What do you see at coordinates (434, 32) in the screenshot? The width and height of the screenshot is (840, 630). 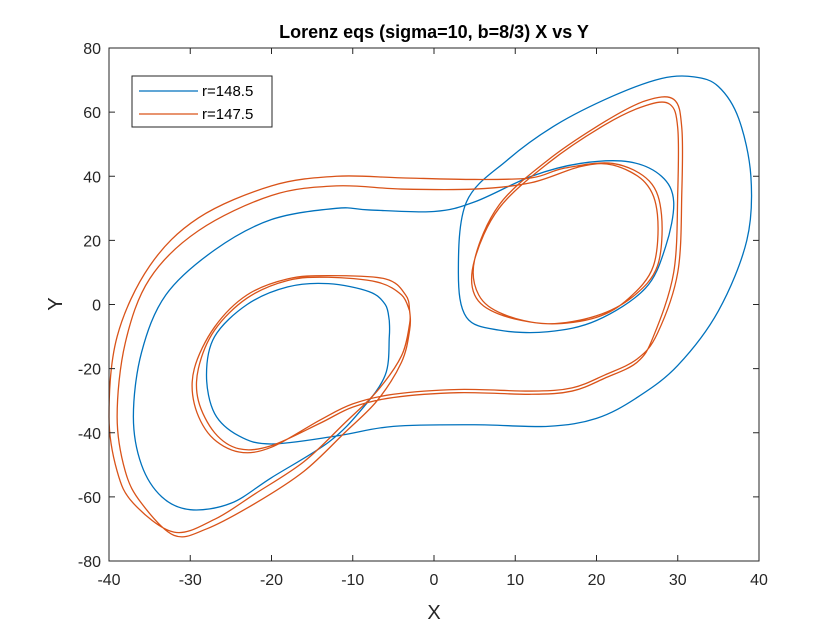 I see `chart-title: Lorenz eqs (sigma=10, b=8/3) X vs Y` at bounding box center [434, 32].